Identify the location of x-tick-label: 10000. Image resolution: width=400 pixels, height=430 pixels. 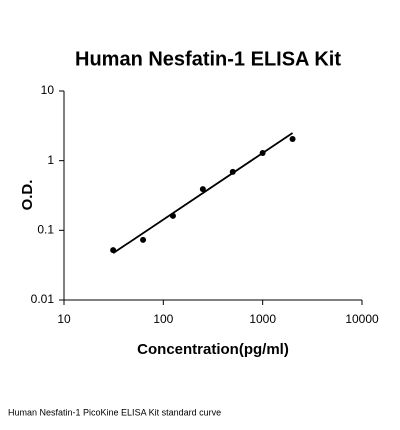
(362, 319).